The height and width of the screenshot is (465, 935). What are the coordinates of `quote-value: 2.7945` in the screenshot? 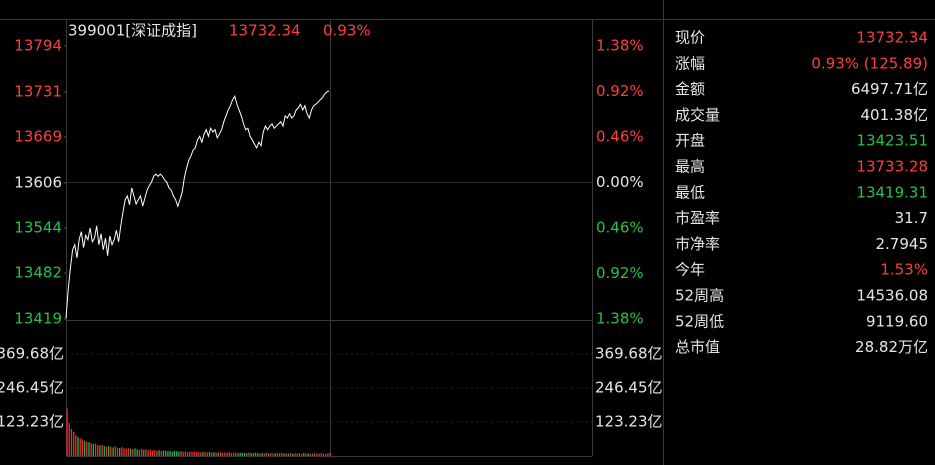 It's located at (902, 244).